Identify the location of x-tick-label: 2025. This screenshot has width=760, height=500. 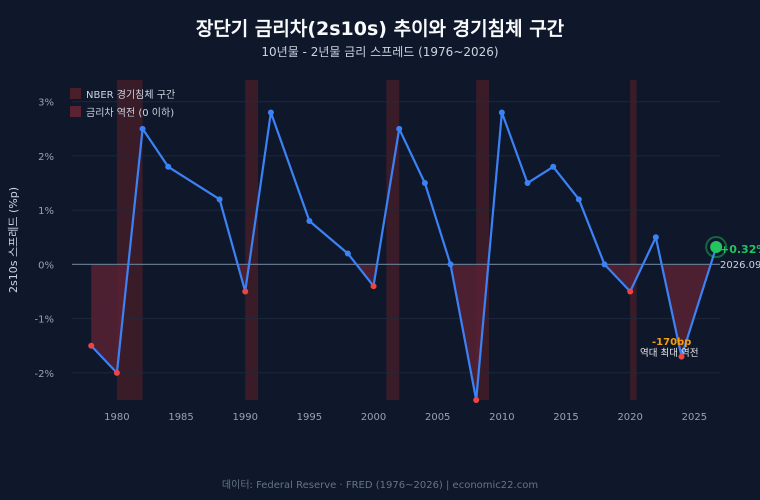
(694, 417).